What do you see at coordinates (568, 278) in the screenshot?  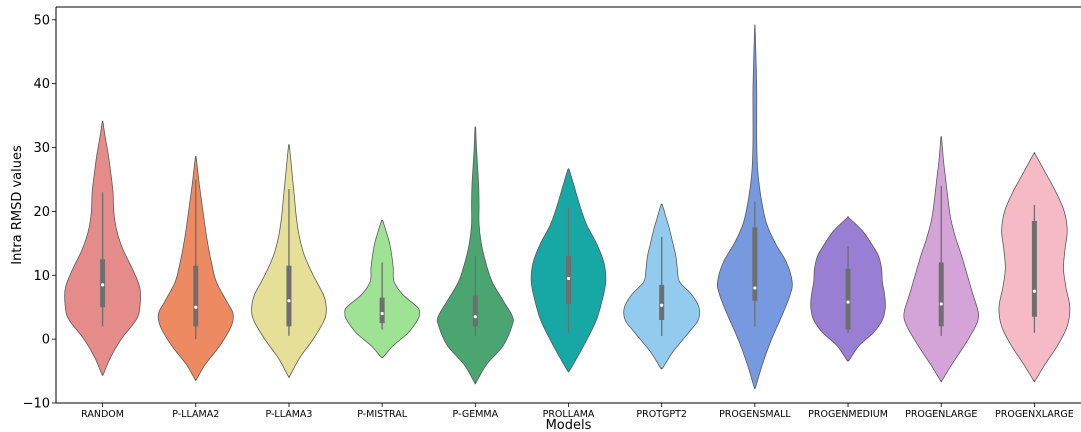 I see `median-dot-prollama` at bounding box center [568, 278].